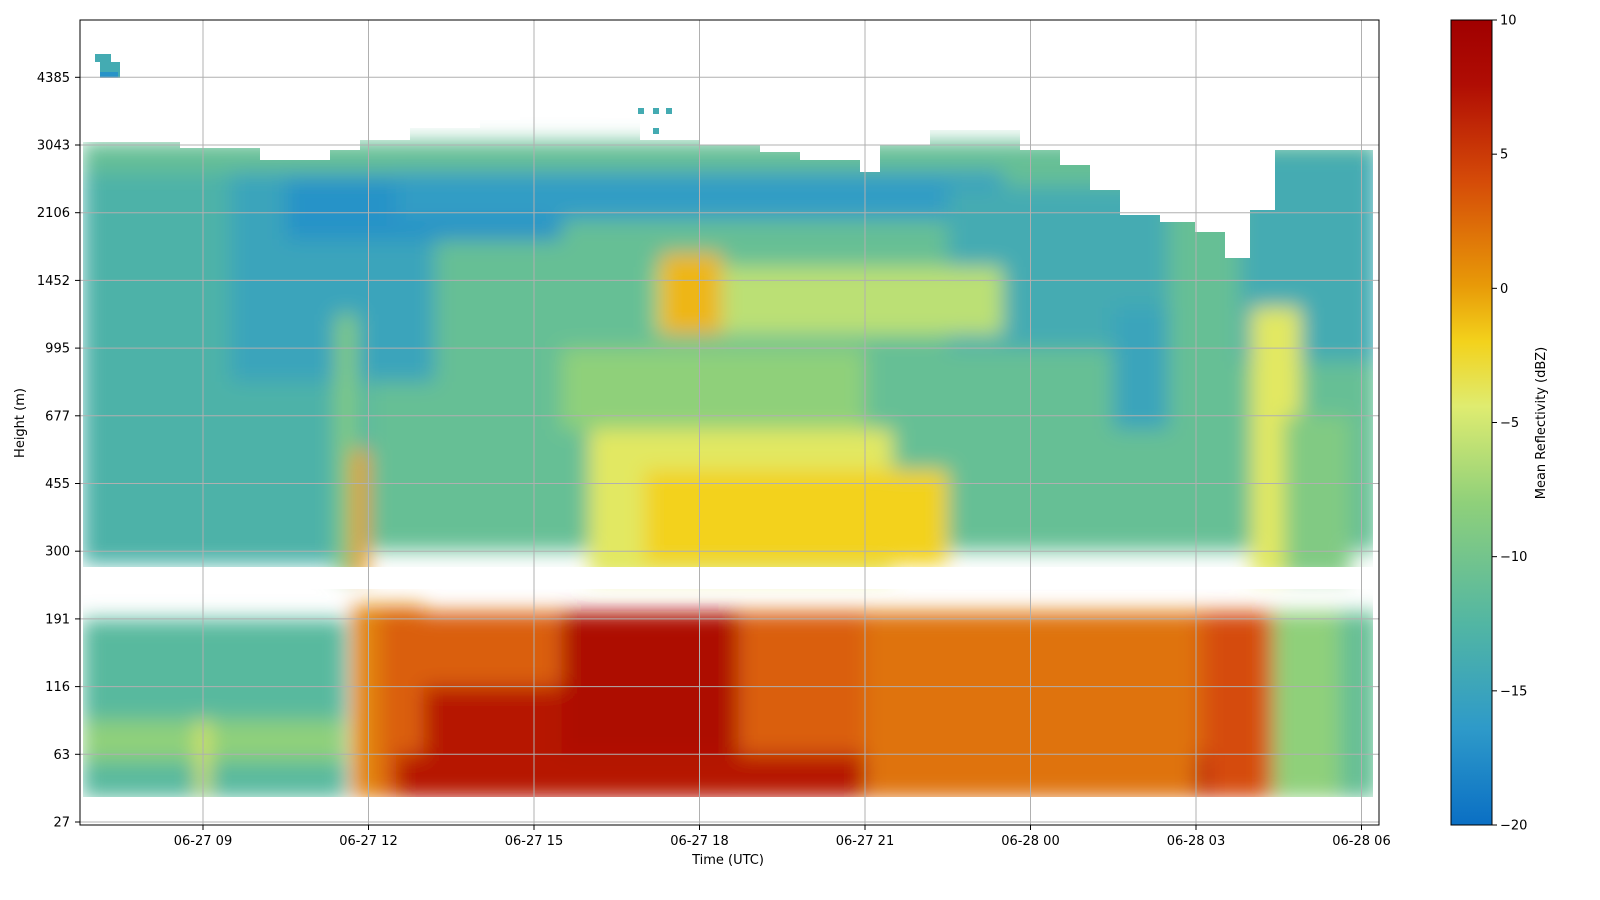  Describe the element at coordinates (57, 552) in the screenshot. I see `y-tick-label: 300` at that location.